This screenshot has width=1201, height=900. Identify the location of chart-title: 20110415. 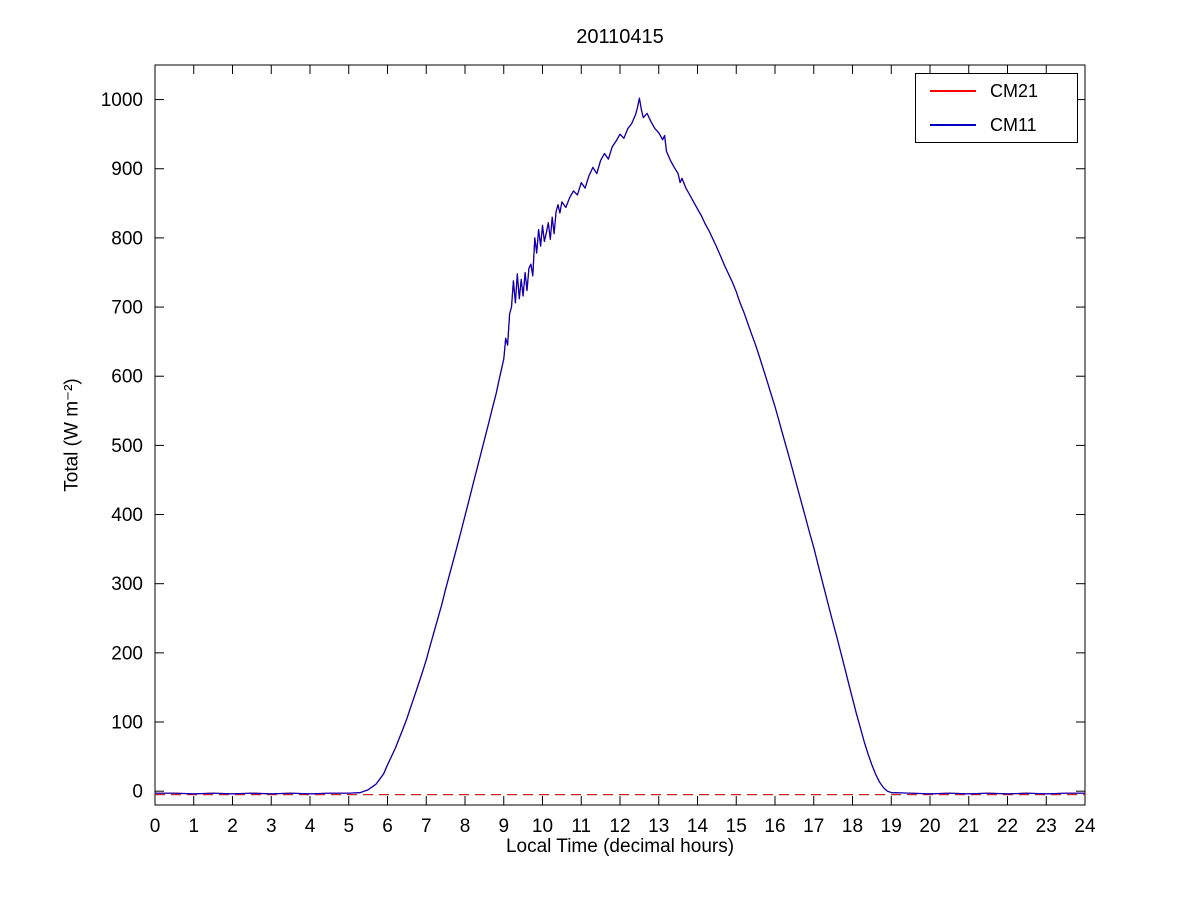
(620, 37).